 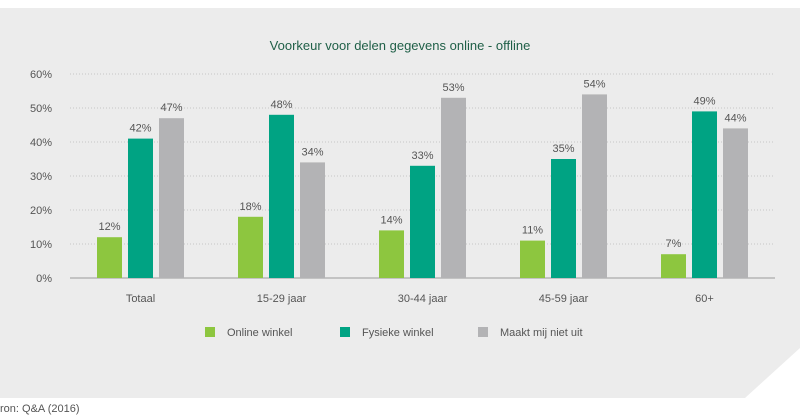 What do you see at coordinates (41, 109) in the screenshot?
I see `y-tick-label: 50%` at bounding box center [41, 109].